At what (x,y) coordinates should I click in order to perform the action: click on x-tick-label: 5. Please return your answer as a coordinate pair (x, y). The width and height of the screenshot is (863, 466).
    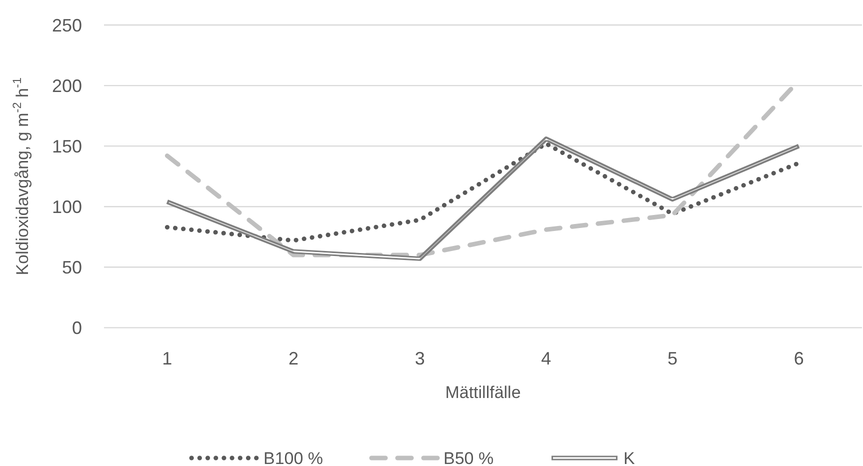
    Looking at the image, I should click on (672, 358).